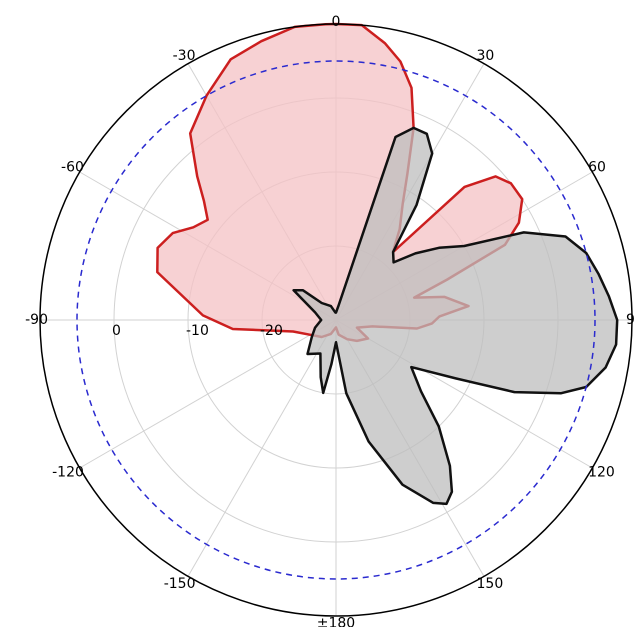  I want to click on angle-tick-label: -150, so click(180, 584).